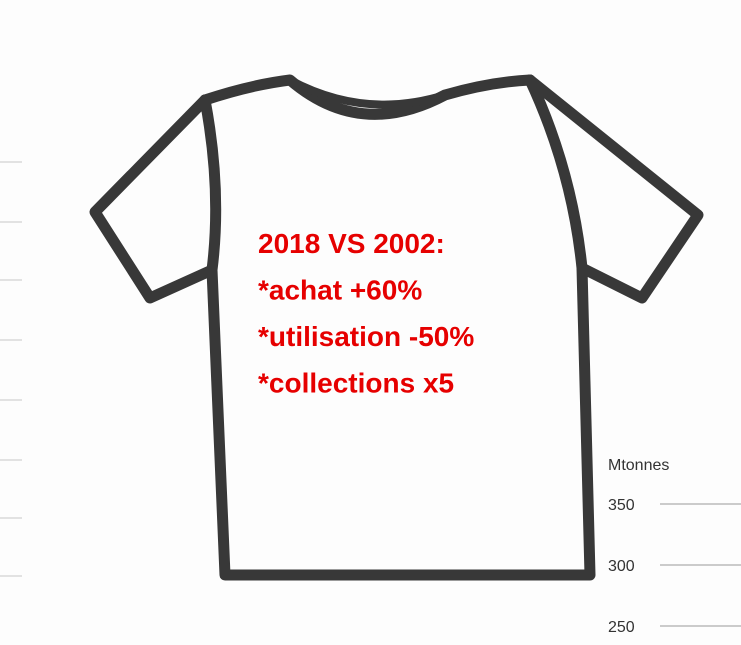  Describe the element at coordinates (638, 465) in the screenshot. I see `axis-unit: Mtonnes` at that location.